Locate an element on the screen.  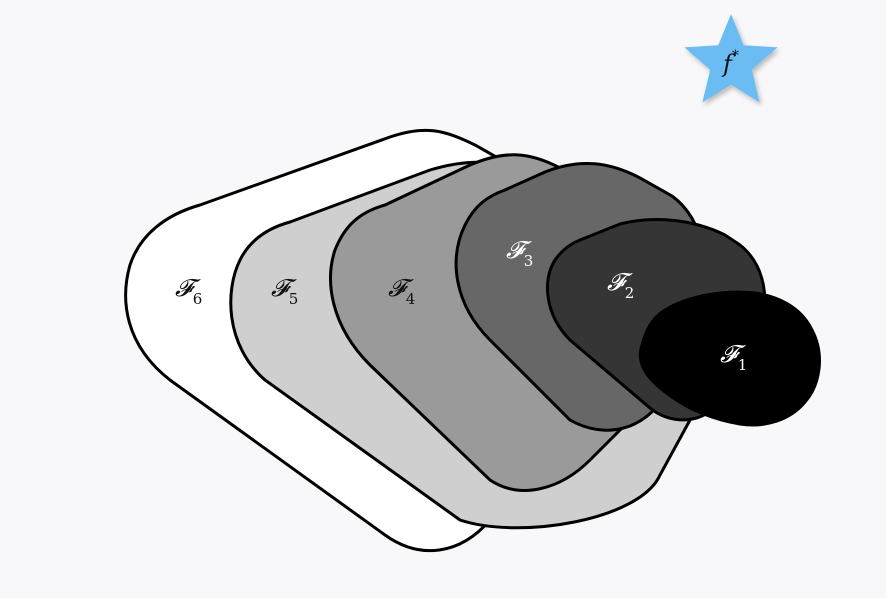
star-icon is located at coordinates (731, 58).